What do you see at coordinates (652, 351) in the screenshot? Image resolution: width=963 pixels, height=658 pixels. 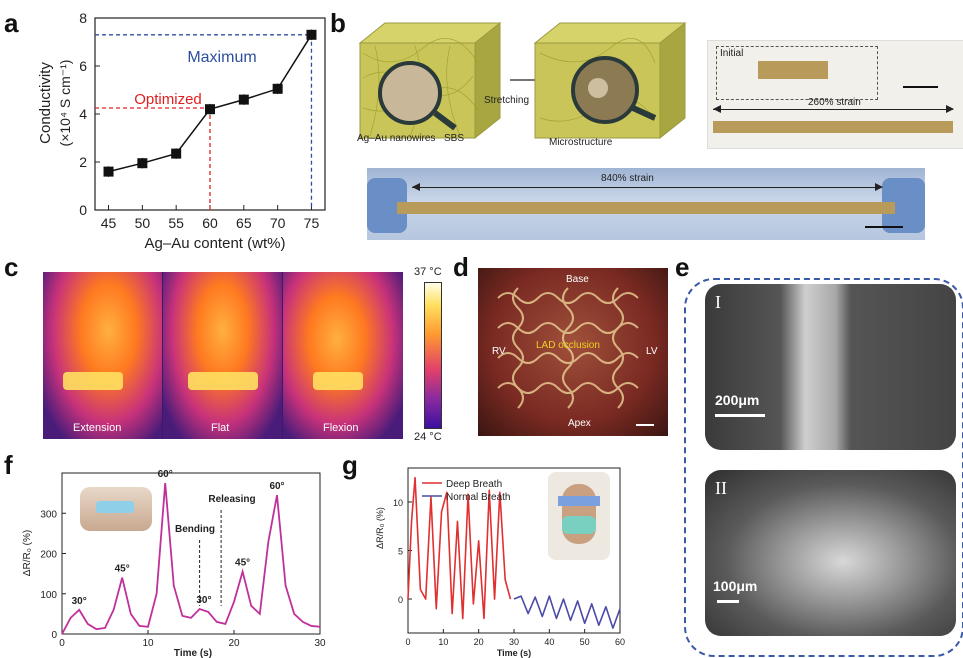 I see `label-lv: LV` at bounding box center [652, 351].